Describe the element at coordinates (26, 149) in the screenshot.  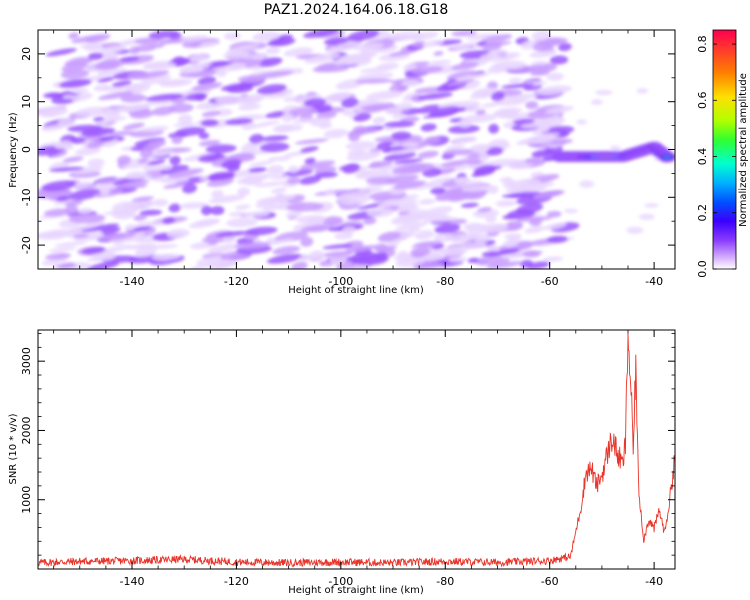
I see `y-tick-label: 0` at that location.